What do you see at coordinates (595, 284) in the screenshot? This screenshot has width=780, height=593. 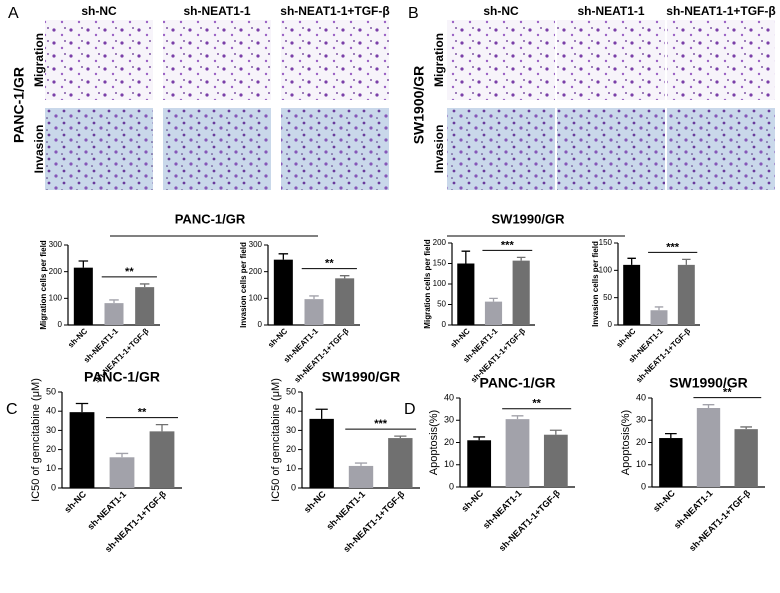 I see `y-axis-label: Invasion cells per field` at bounding box center [595, 284].